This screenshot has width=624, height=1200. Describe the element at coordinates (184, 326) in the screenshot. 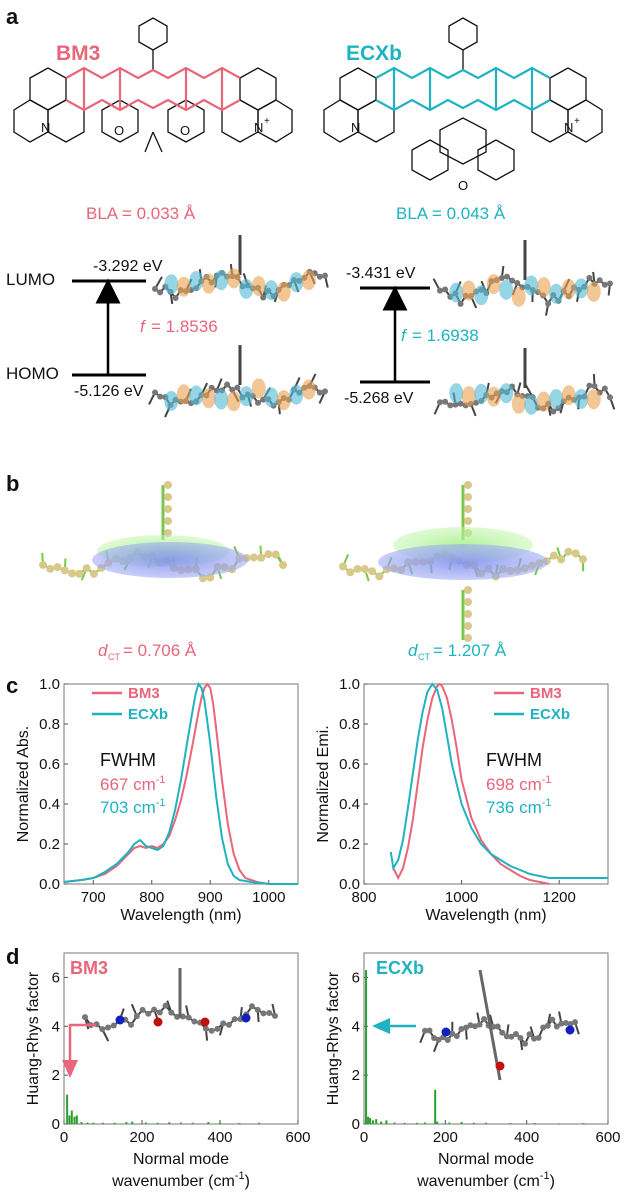

I see `bm3-f-value: = 1.8536` at that location.